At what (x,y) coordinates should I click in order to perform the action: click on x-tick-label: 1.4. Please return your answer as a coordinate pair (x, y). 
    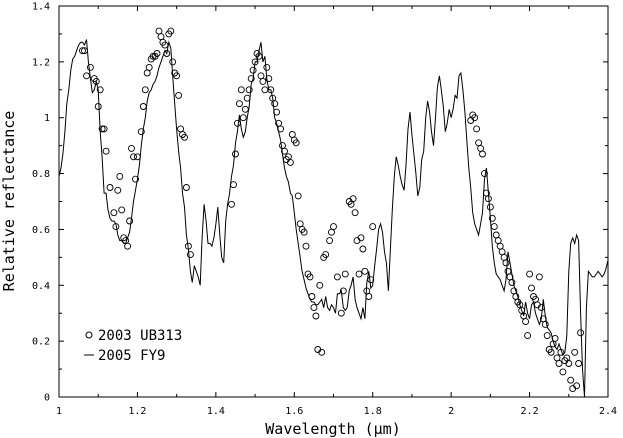
    Looking at the image, I should click on (216, 411).